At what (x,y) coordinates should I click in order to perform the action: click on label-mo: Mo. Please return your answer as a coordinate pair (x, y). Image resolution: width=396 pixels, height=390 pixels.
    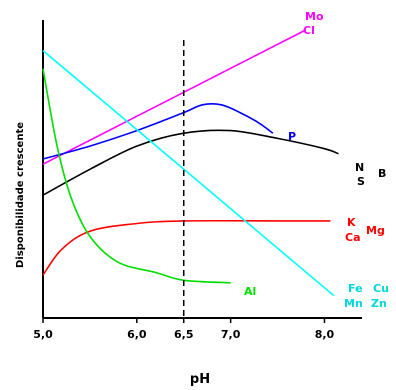
    Looking at the image, I should click on (314, 16).